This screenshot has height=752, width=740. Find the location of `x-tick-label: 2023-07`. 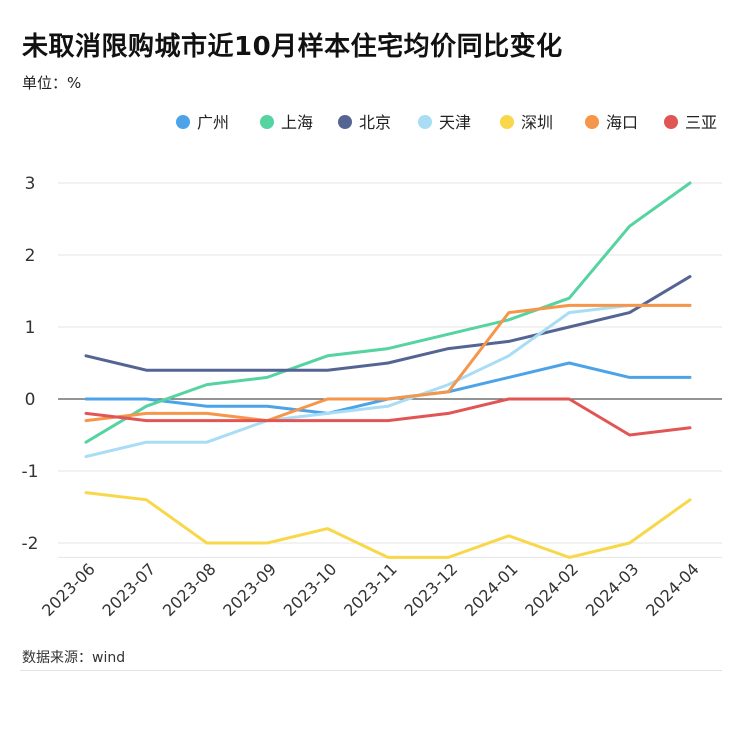

x-tick-label: 2023-07 is located at coordinates (129, 589).